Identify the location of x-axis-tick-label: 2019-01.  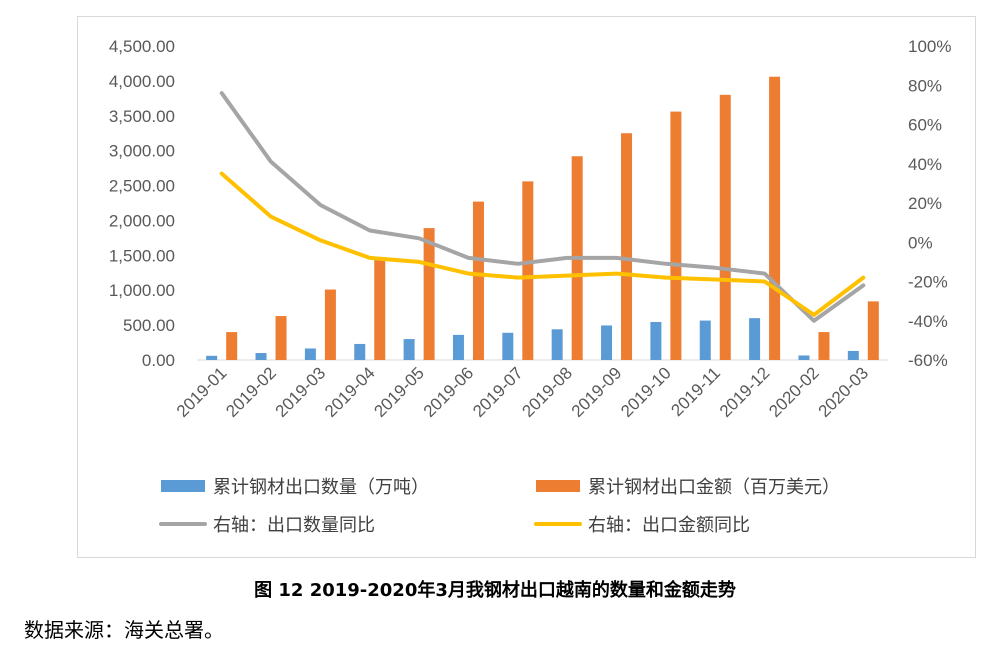
(202, 392).